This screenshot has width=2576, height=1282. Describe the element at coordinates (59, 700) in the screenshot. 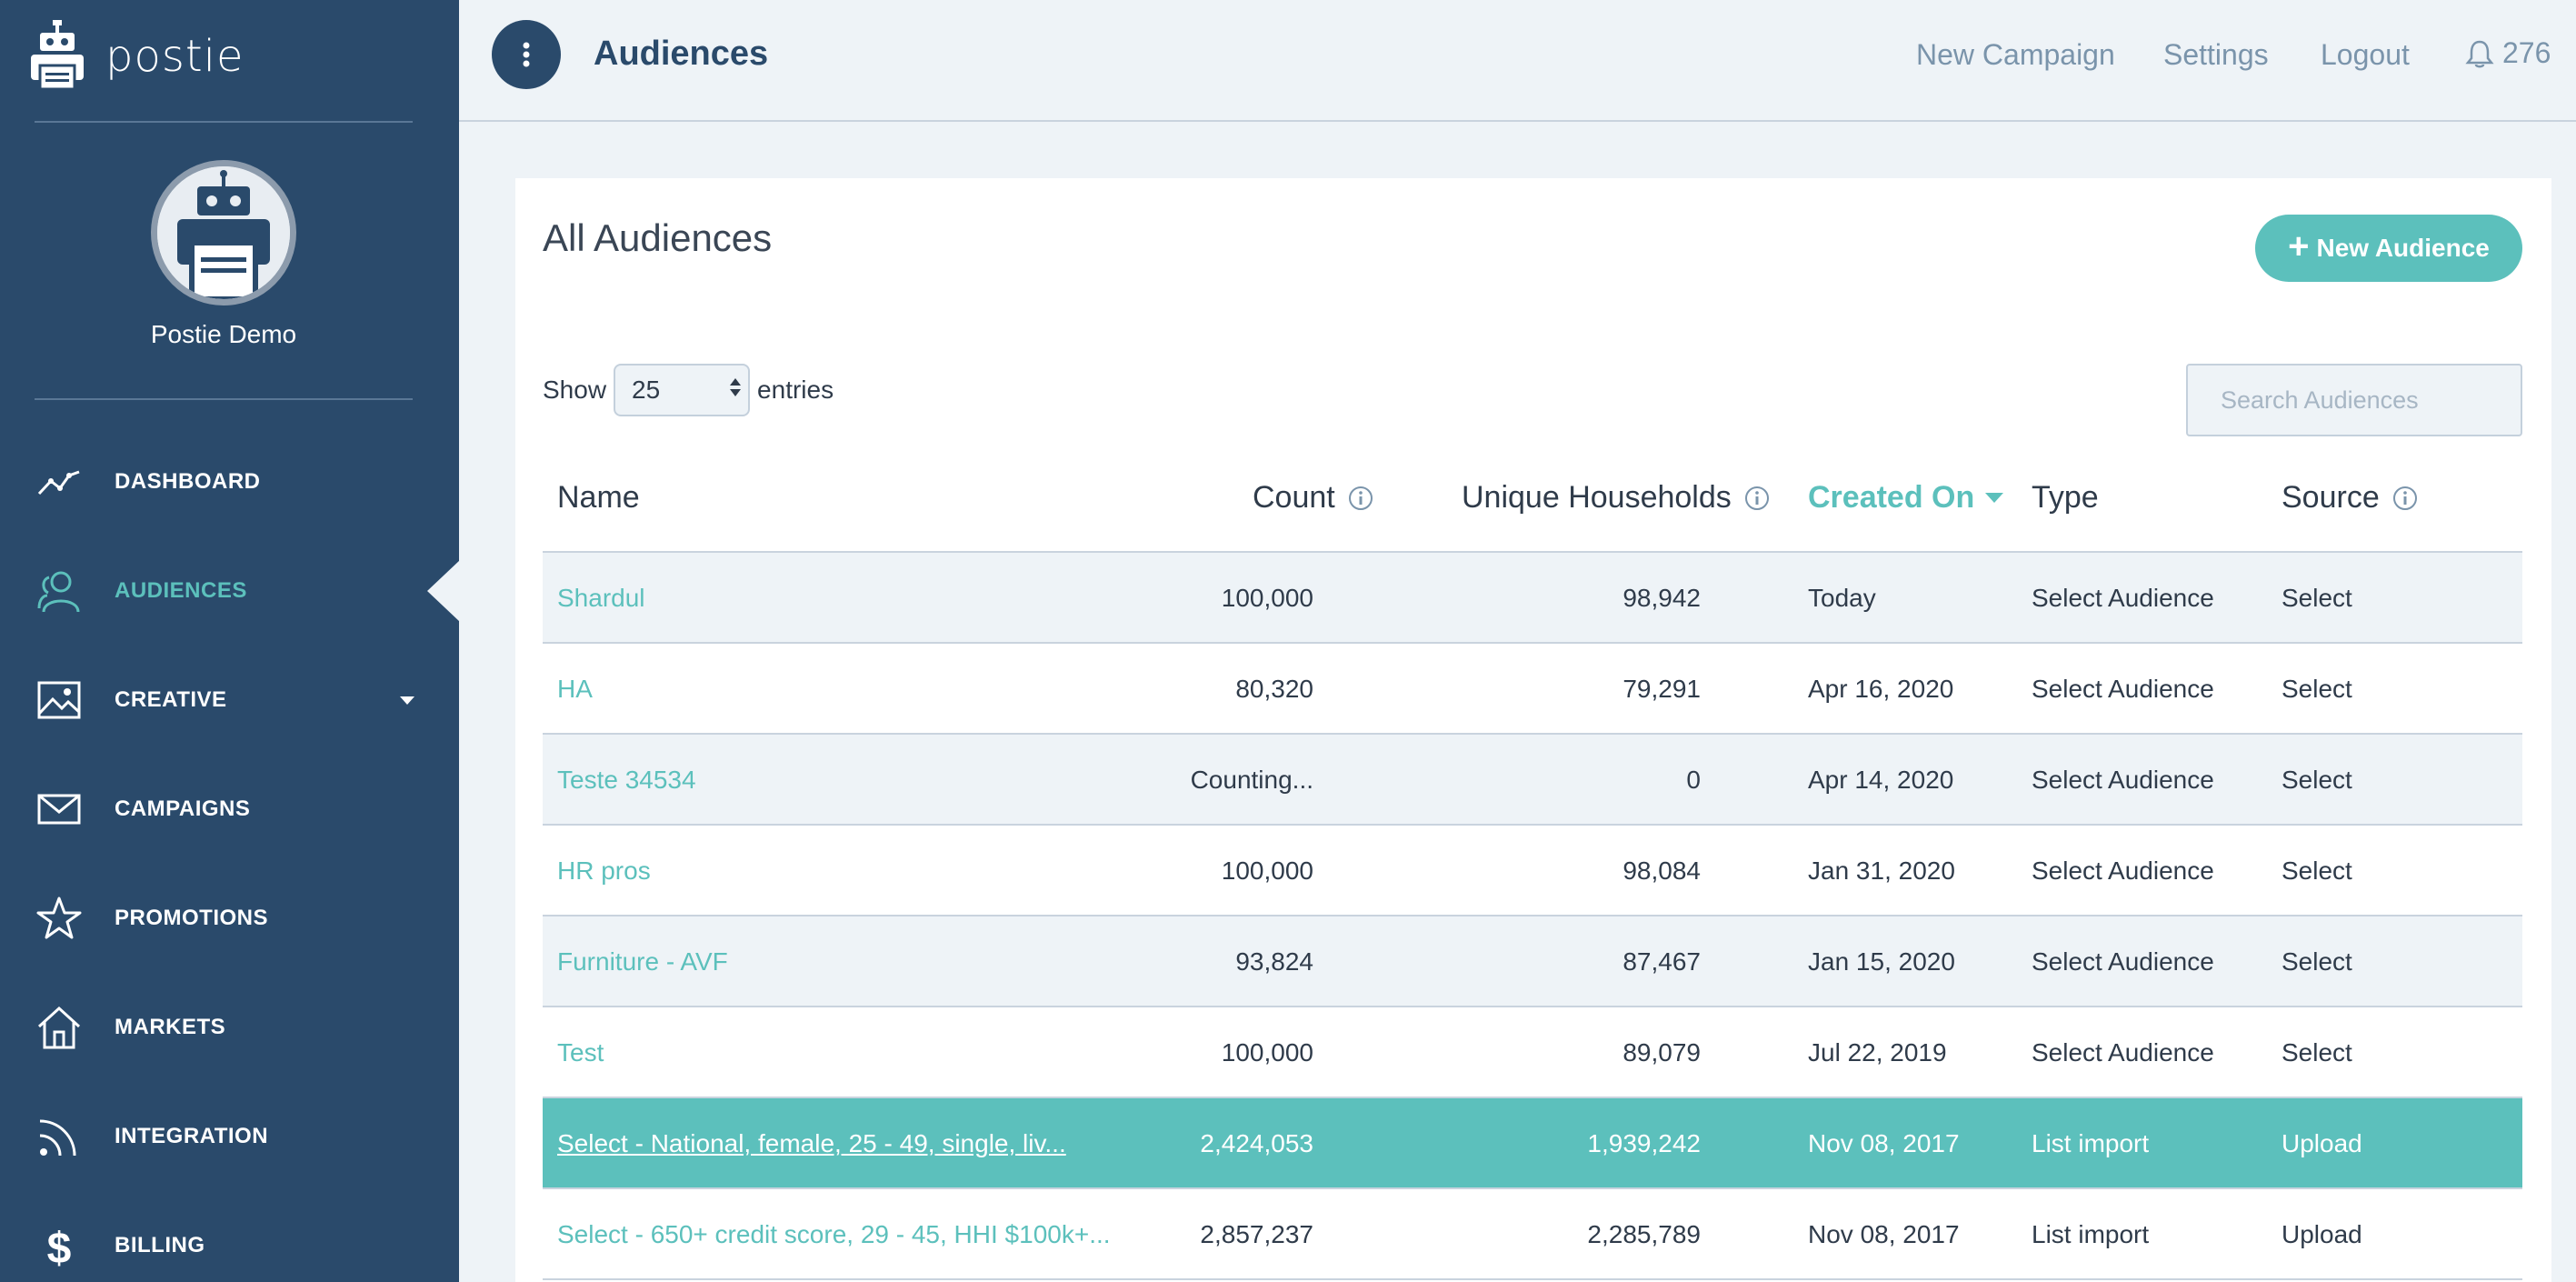

I see `image-icon` at that location.